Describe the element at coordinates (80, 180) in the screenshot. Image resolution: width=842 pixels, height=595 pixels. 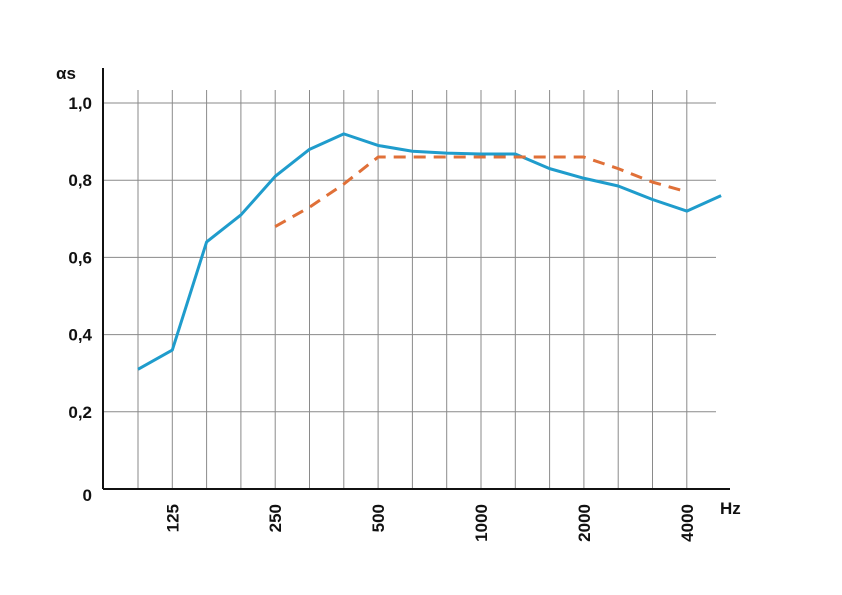
I see `y-tick-label: 0,8` at that location.